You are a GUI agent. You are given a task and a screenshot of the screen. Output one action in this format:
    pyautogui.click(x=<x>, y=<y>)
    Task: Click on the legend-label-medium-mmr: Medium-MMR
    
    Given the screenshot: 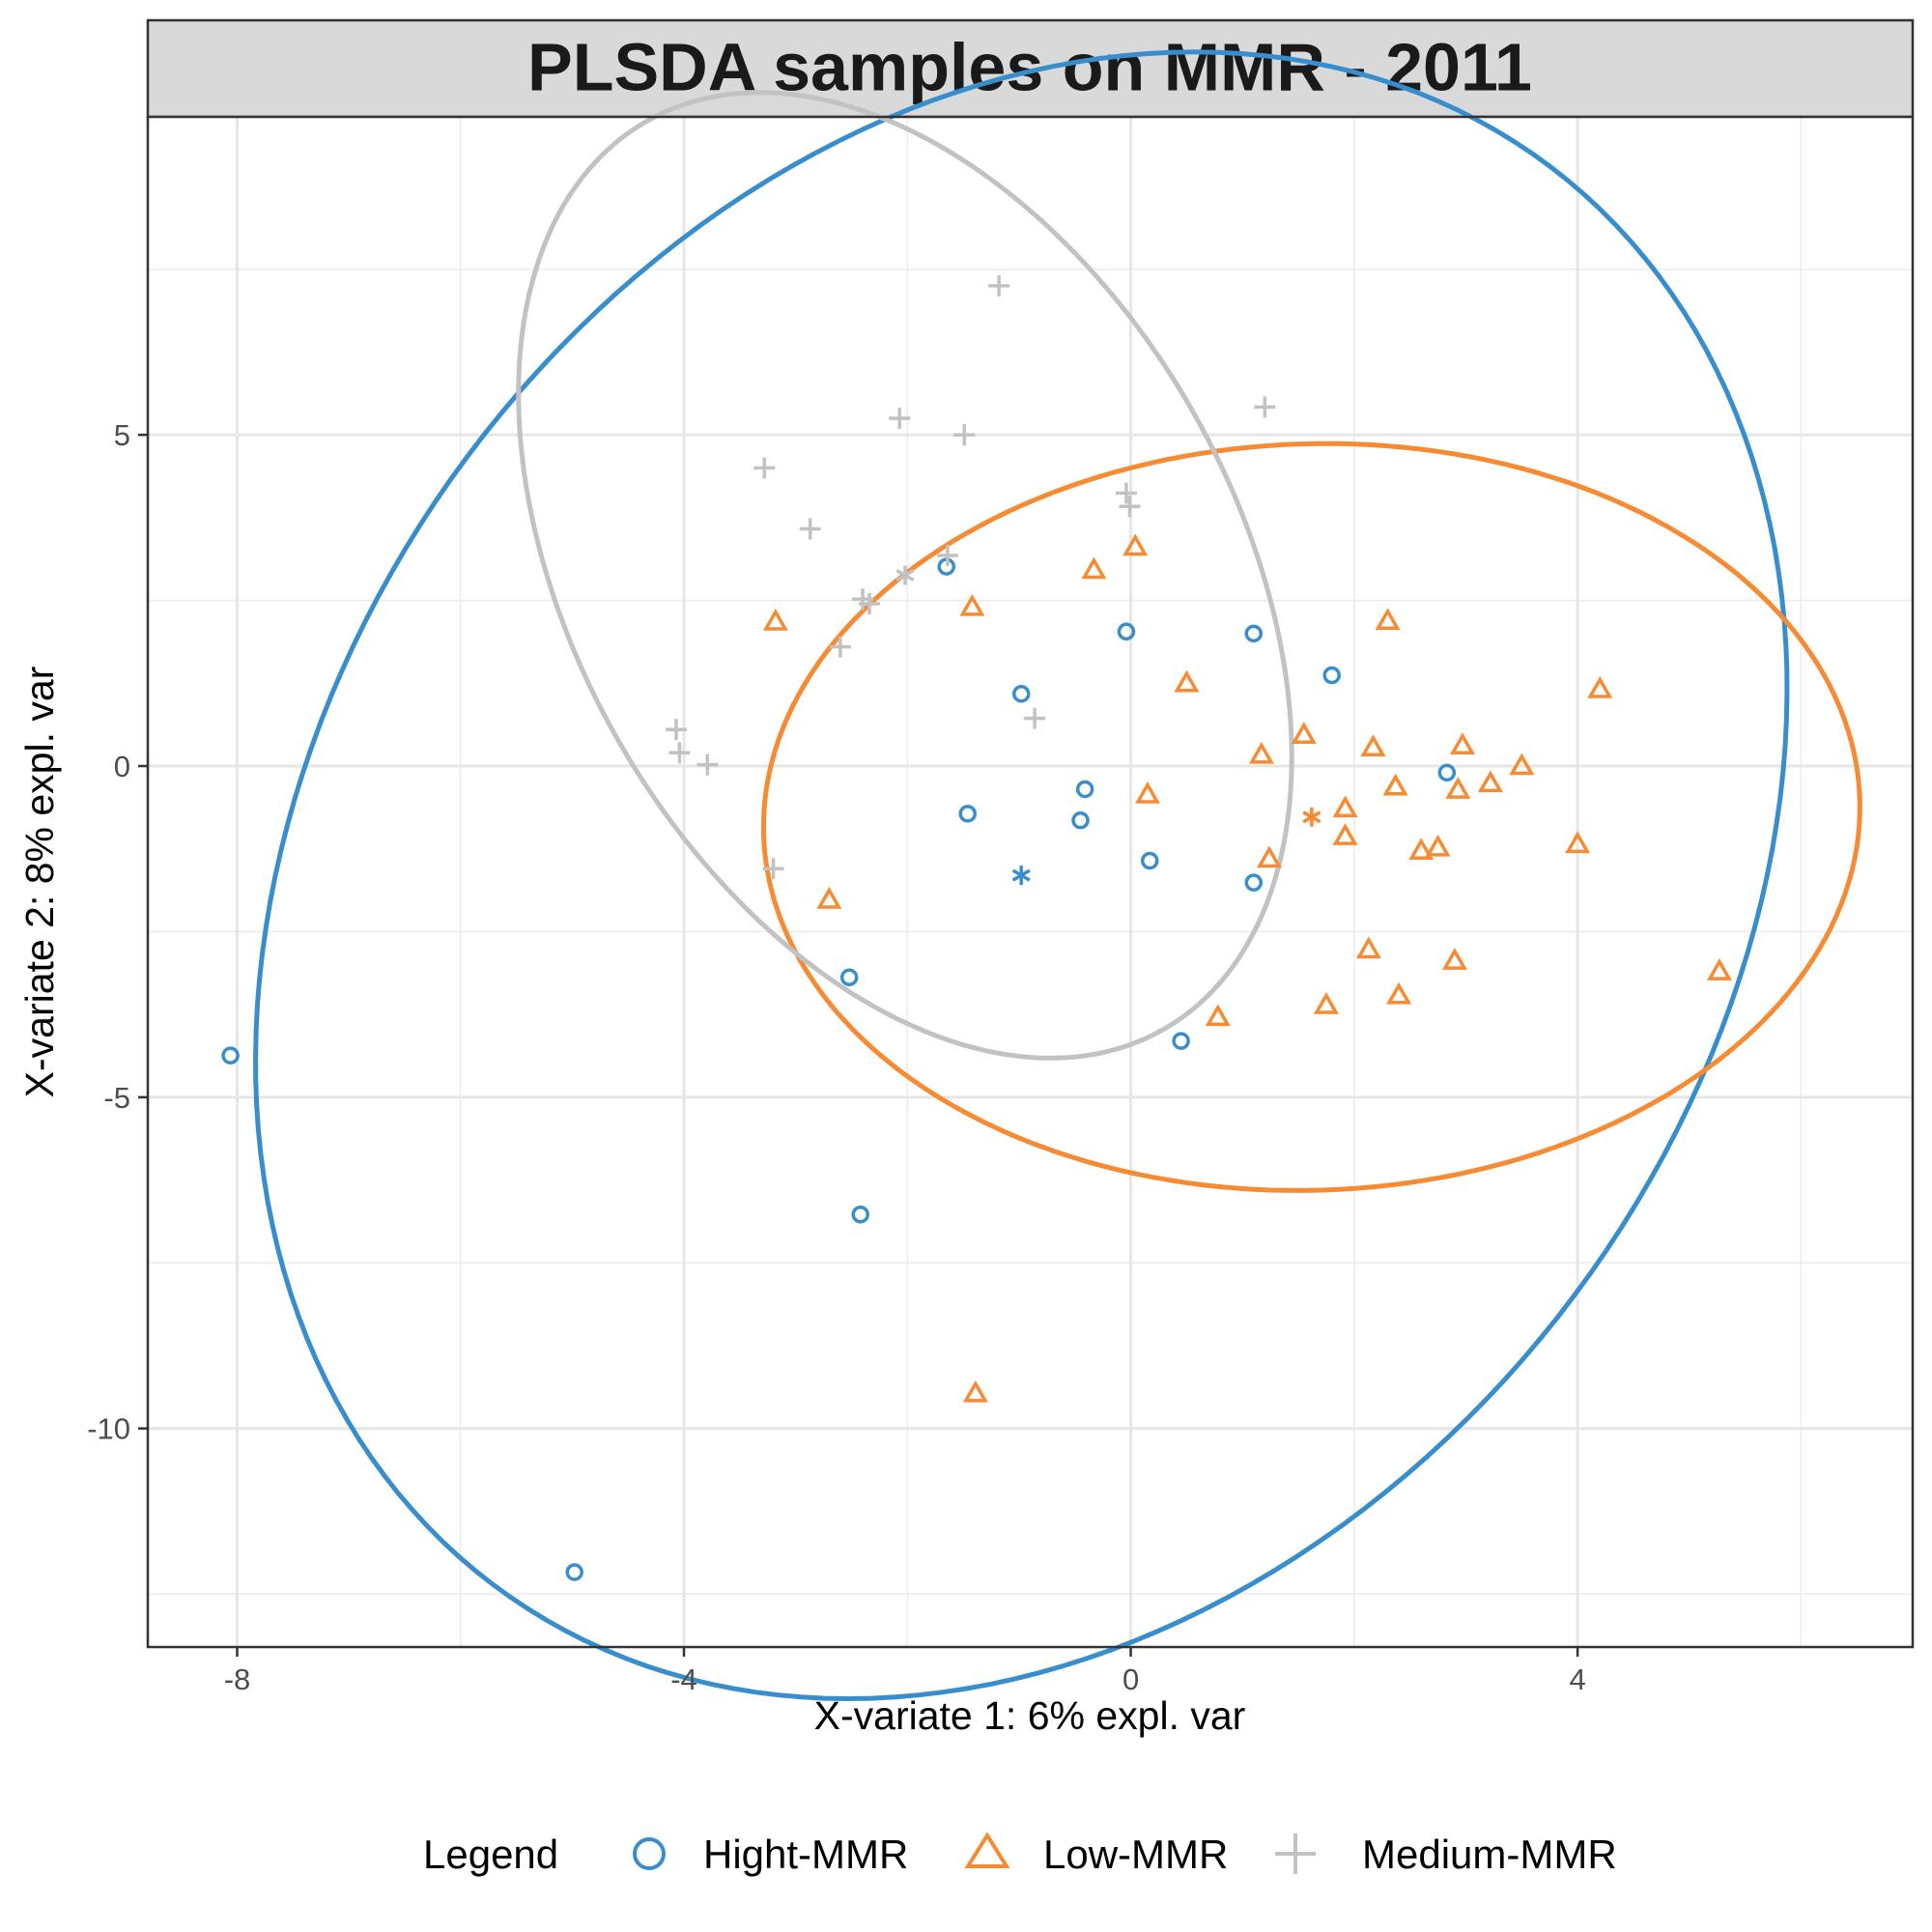 What is the action you would take?
    pyautogui.click(x=1489, y=1854)
    